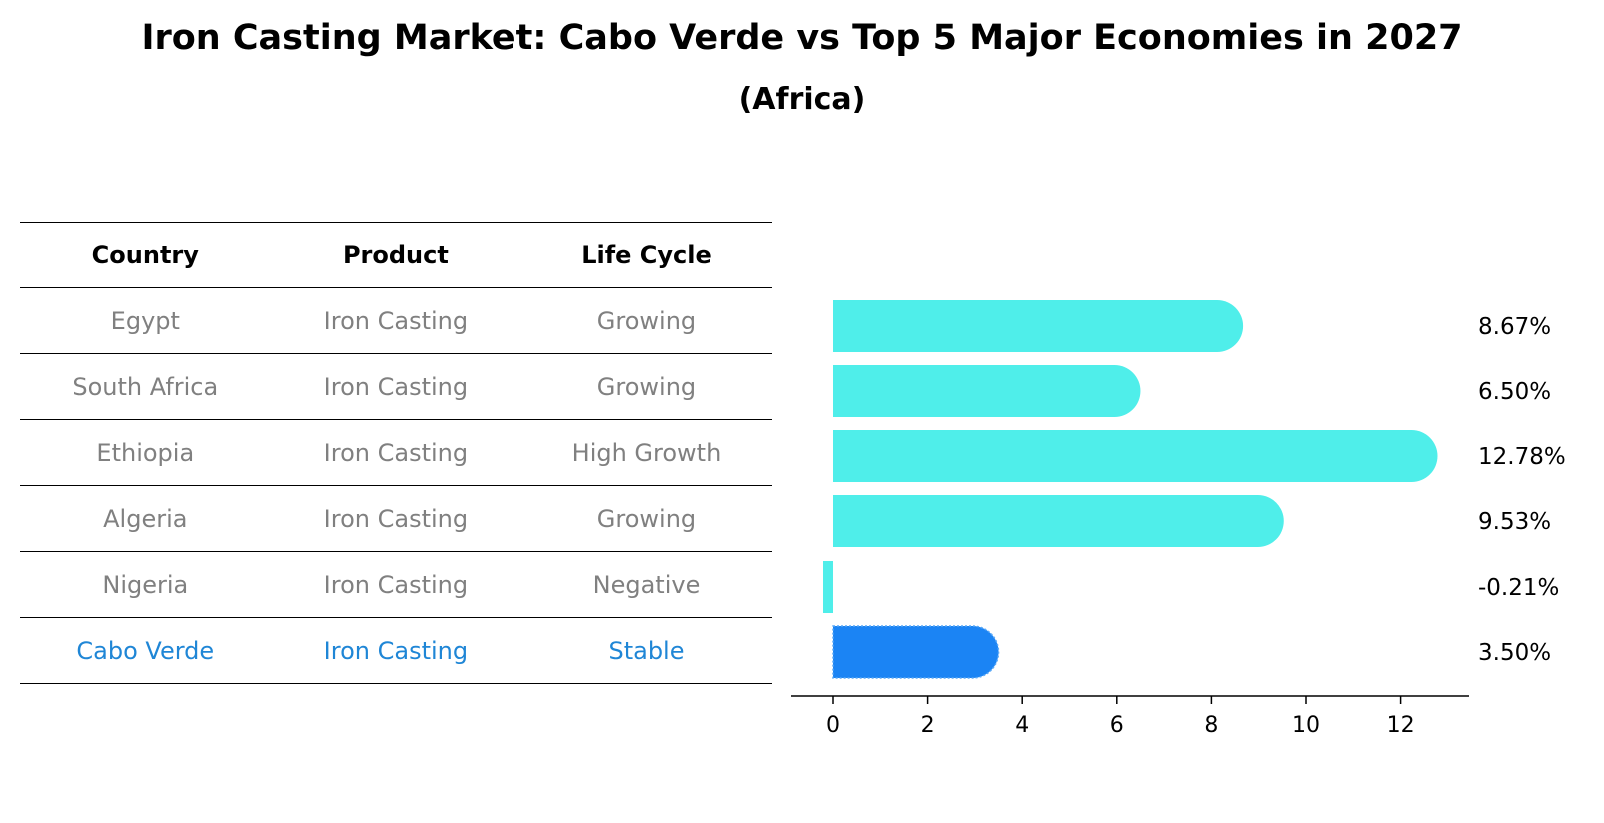 This screenshot has height=823, width=1604. I want to click on table-row-highlighted: Cabo Verde Iron Casting Stable, so click(396, 651).